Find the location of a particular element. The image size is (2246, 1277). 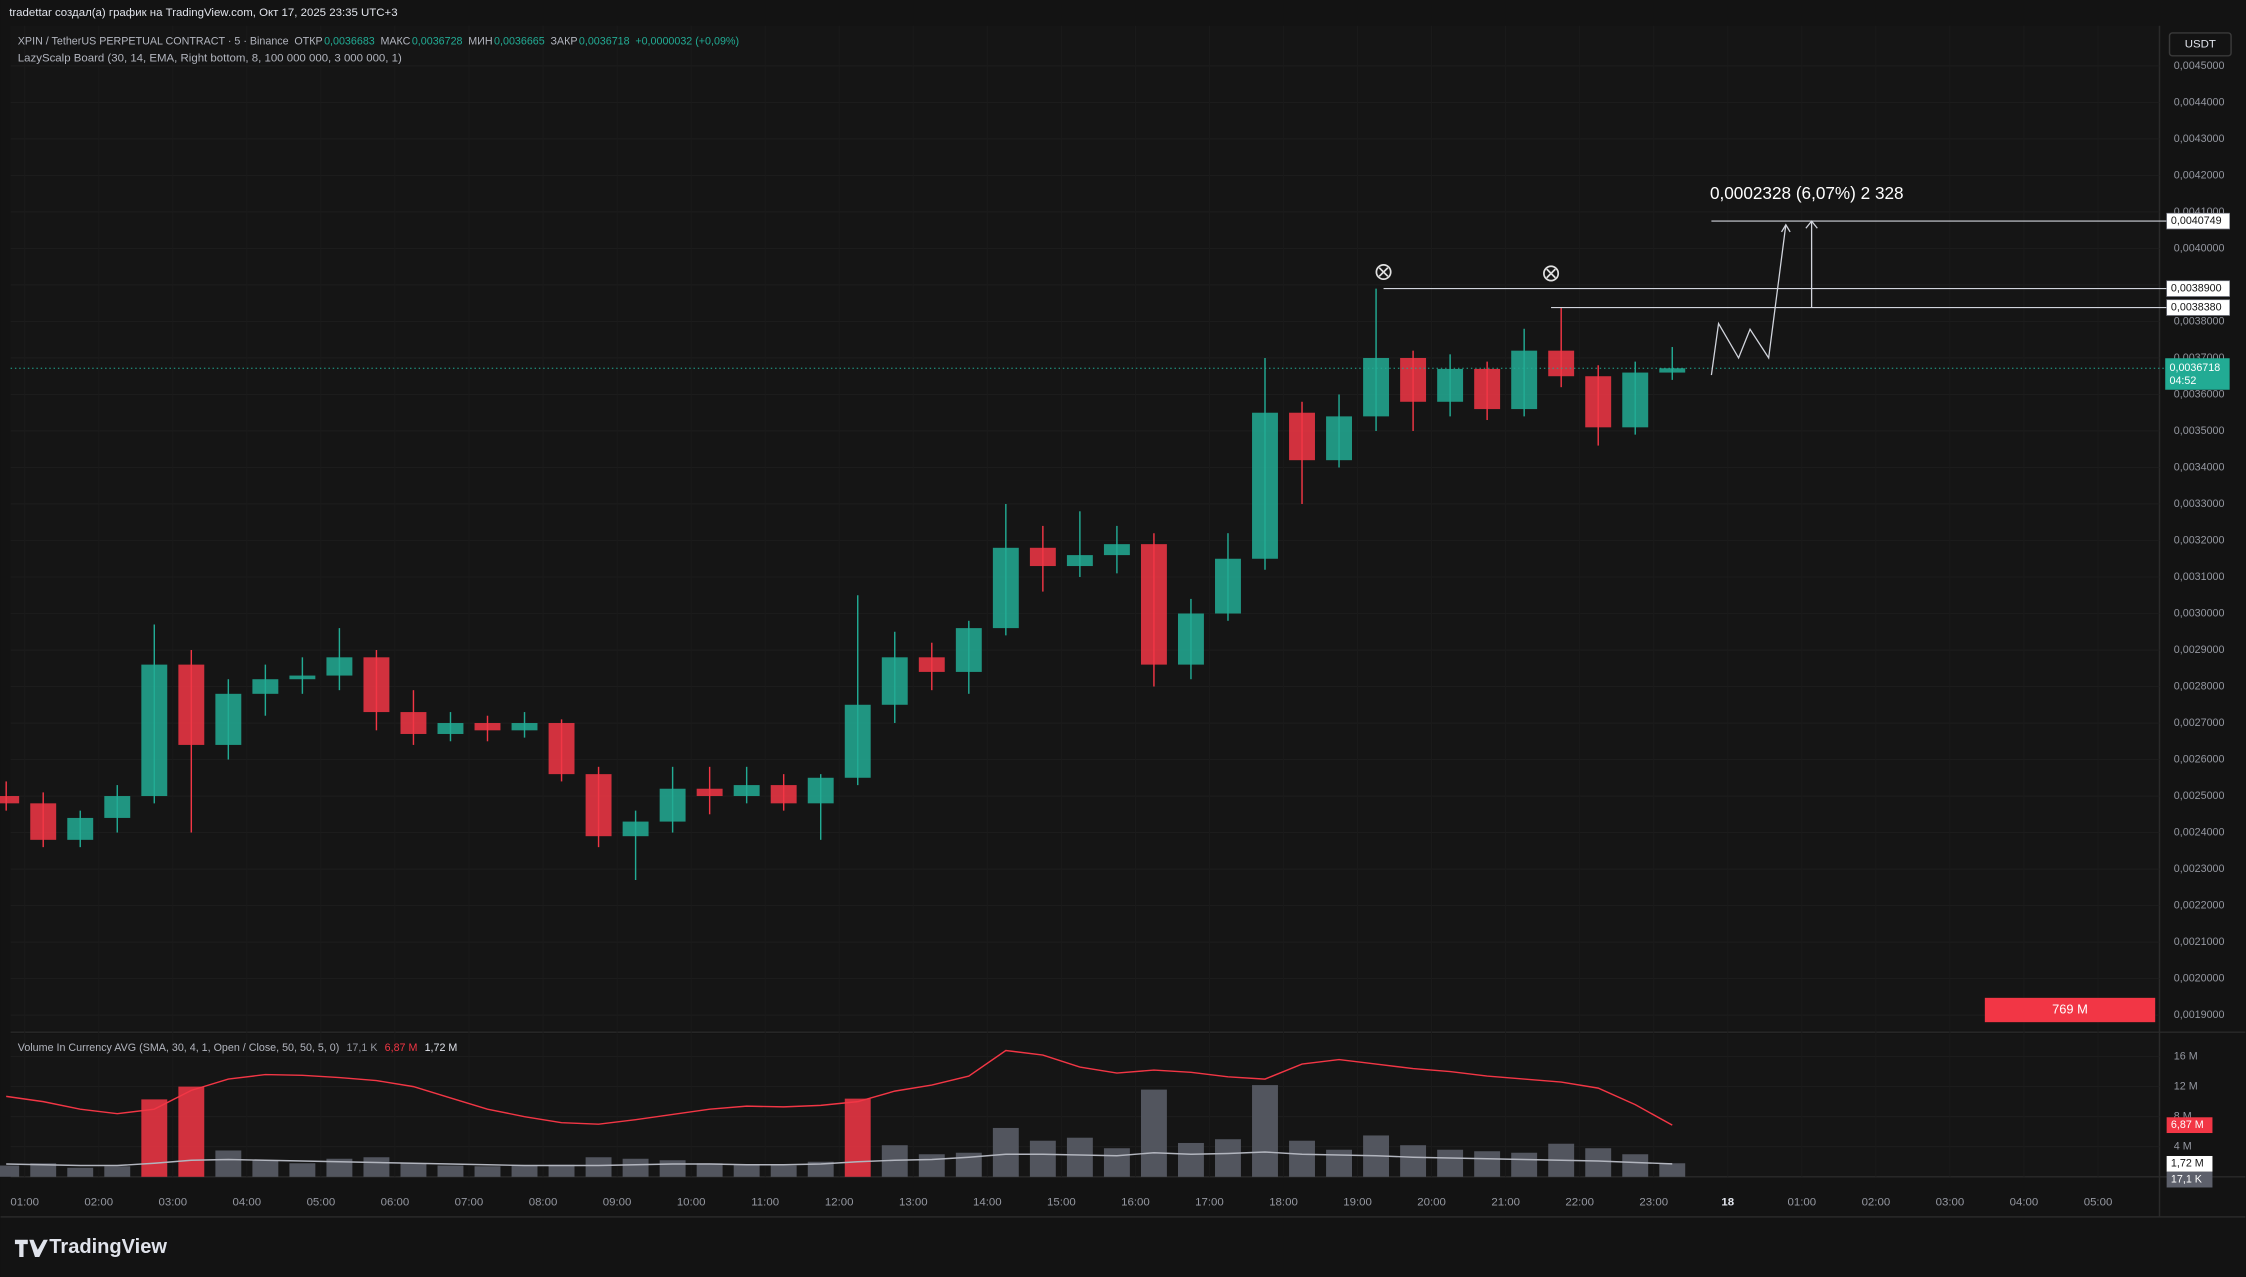

y-tick-label: 0,0044000 is located at coordinates (2199, 102).